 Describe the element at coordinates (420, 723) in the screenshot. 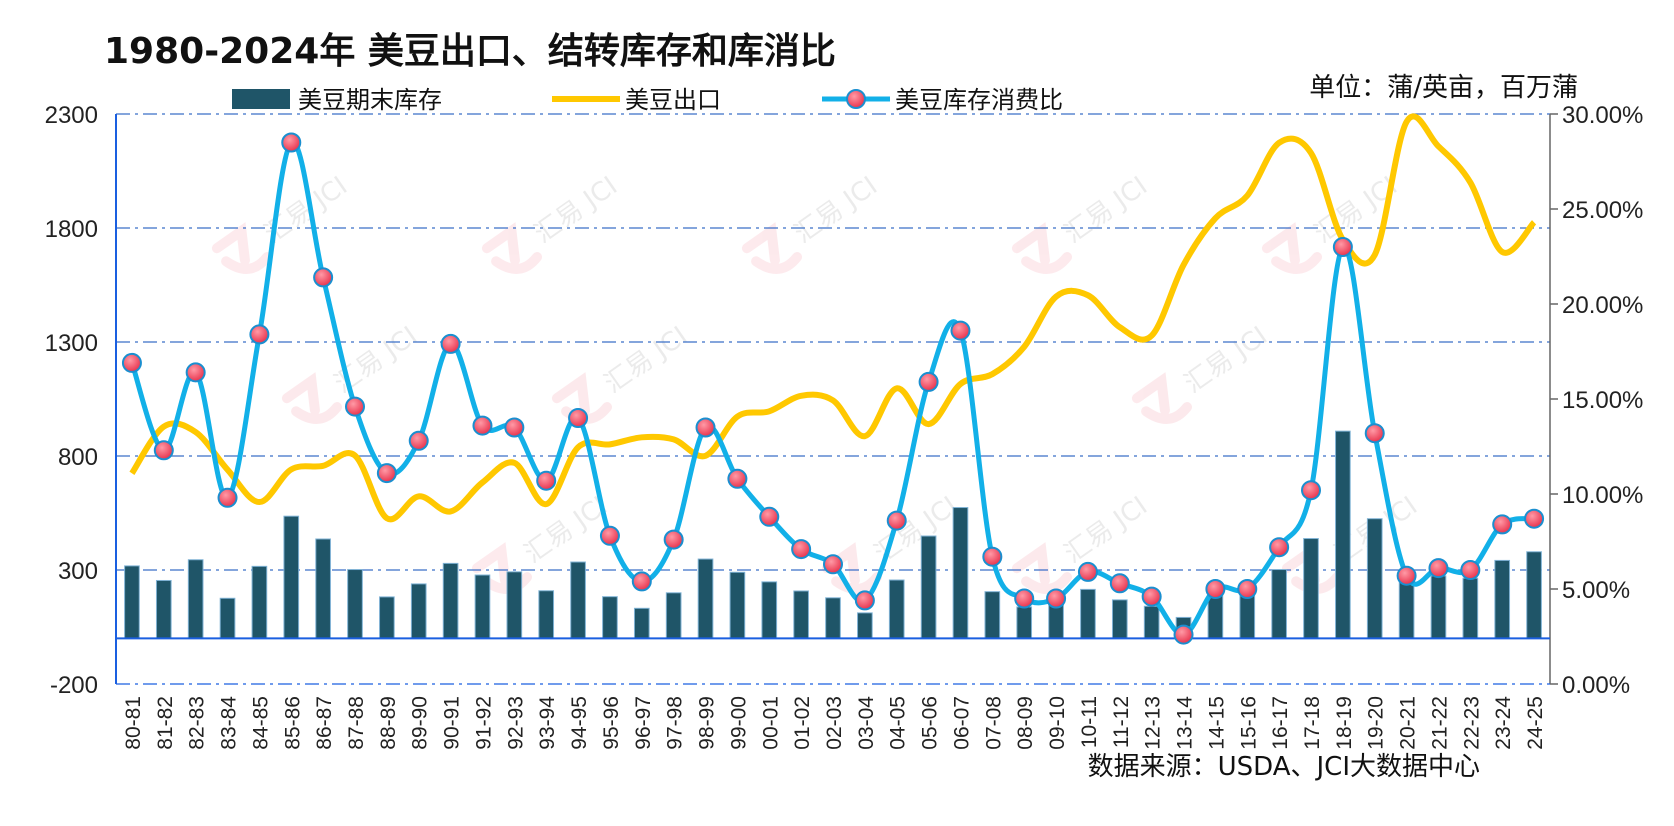

I see `x-axis-tick-label: 89-90` at that location.